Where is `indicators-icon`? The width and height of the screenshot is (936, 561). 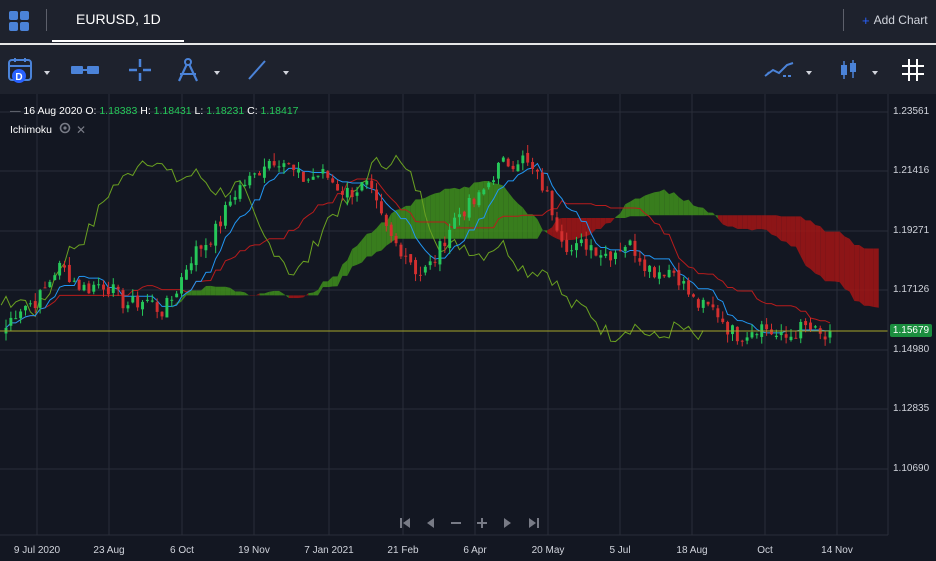
indicators-icon is located at coordinates (779, 70).